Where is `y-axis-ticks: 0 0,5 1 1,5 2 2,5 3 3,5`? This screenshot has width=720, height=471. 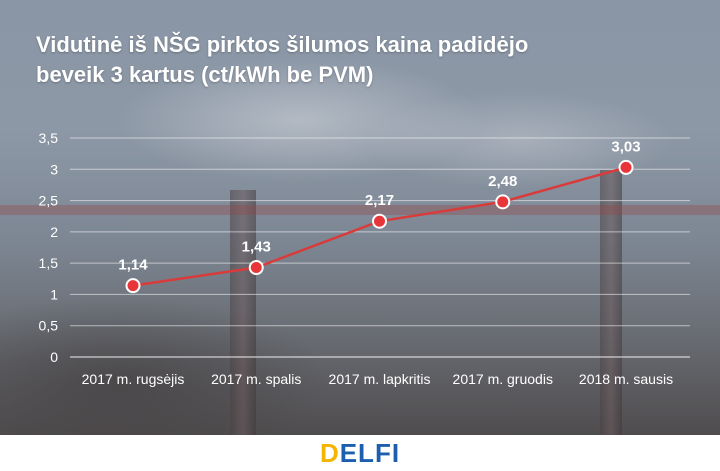
y-axis-ticks: 0 0,5 1 1,5 2 2,5 3 3,5 is located at coordinates (49, 247).